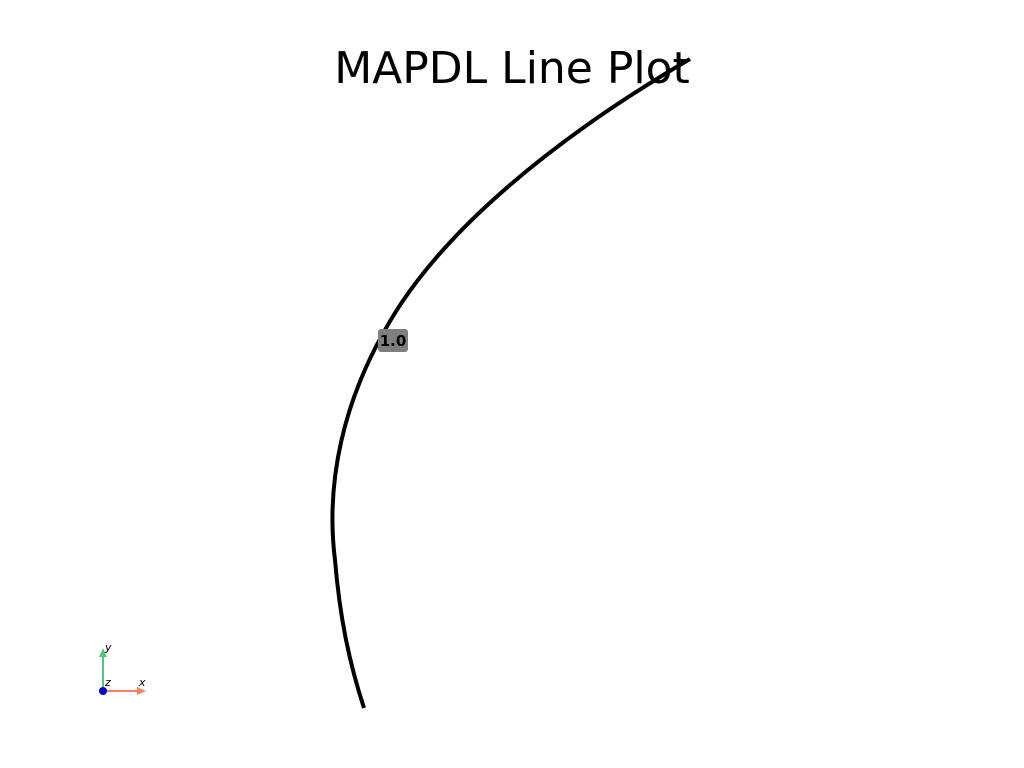 This screenshot has height=768, width=1024. Describe the element at coordinates (103, 691) in the screenshot. I see `z-axis-dot` at that location.